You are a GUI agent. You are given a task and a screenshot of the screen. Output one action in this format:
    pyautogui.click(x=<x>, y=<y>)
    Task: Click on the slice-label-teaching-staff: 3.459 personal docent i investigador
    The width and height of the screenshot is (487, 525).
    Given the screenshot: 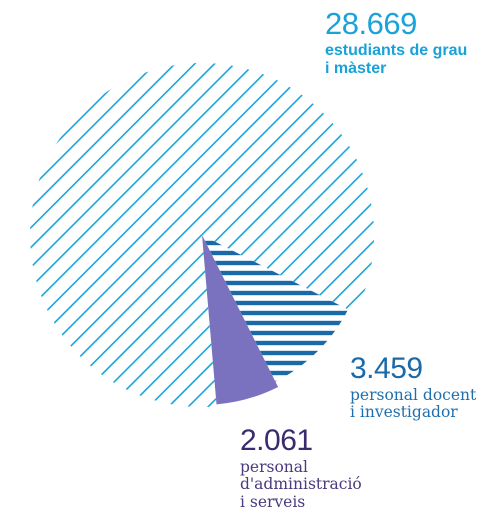 What is the action you would take?
    pyautogui.click(x=413, y=387)
    